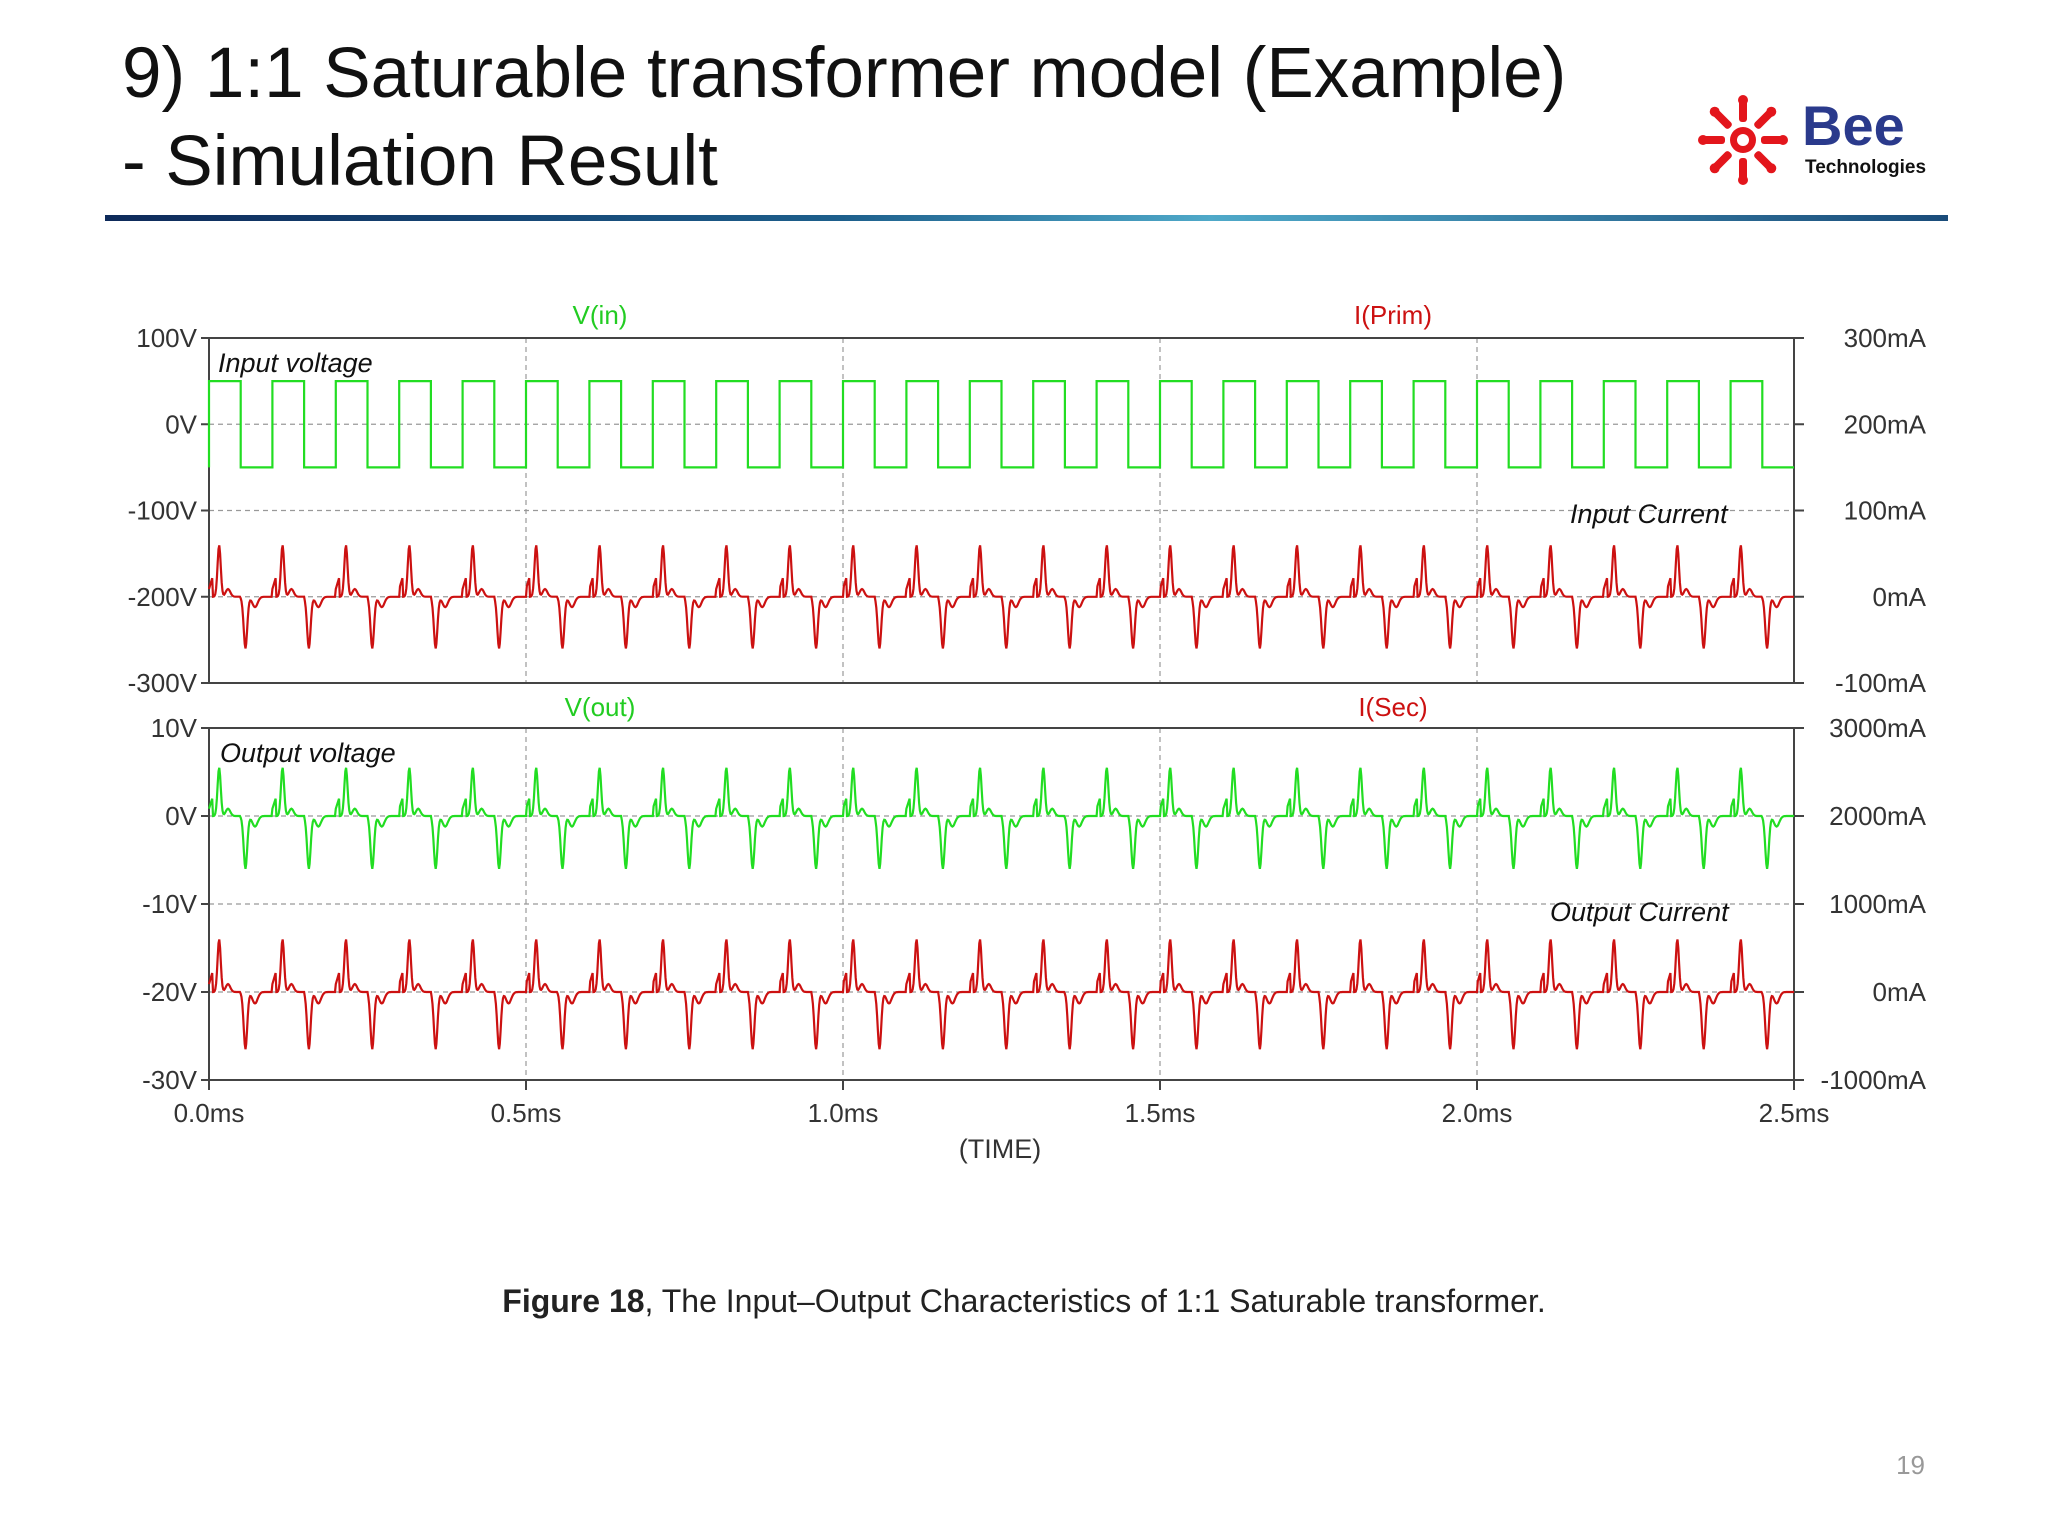  What do you see at coordinates (170, 904) in the screenshot?
I see `left-tick-label: -10V` at bounding box center [170, 904].